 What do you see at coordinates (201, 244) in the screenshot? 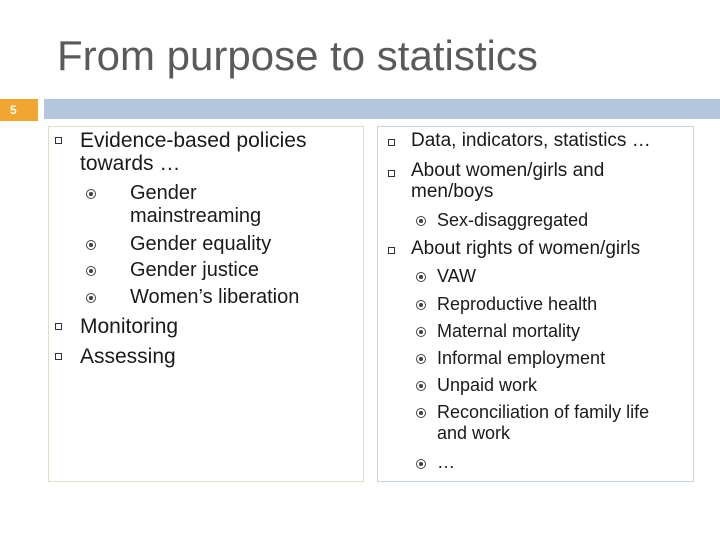
I see `sub-list-item: Gender equality` at bounding box center [201, 244].